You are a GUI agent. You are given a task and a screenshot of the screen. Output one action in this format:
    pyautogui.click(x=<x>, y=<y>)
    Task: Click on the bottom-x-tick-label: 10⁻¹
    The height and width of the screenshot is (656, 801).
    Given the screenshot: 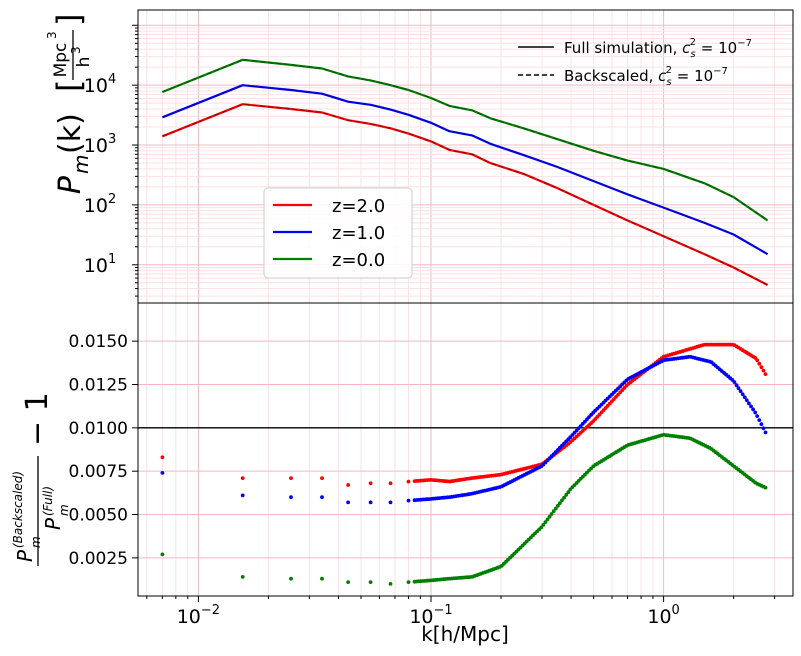 What is the action you would take?
    pyautogui.click(x=430, y=615)
    